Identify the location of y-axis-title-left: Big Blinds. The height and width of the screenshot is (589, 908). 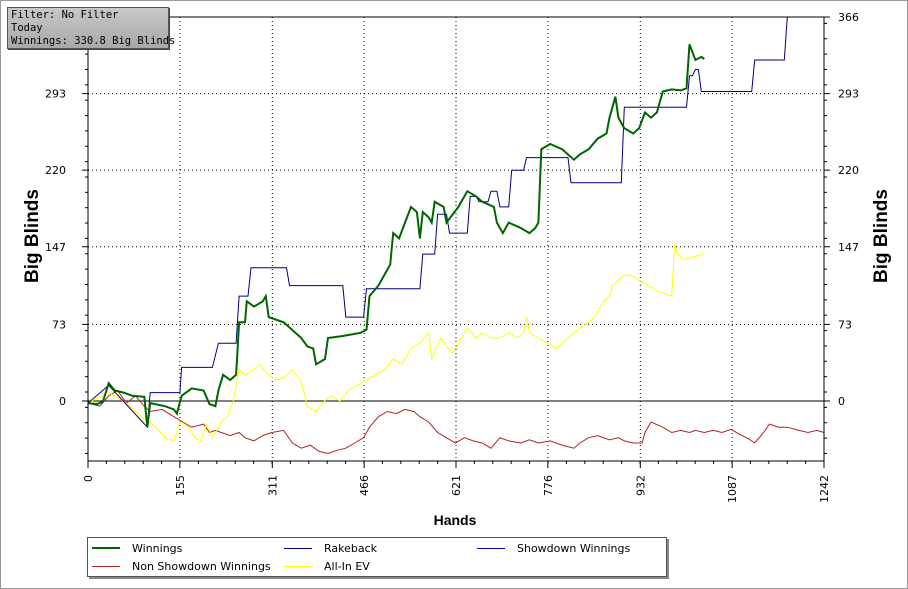
(32, 236).